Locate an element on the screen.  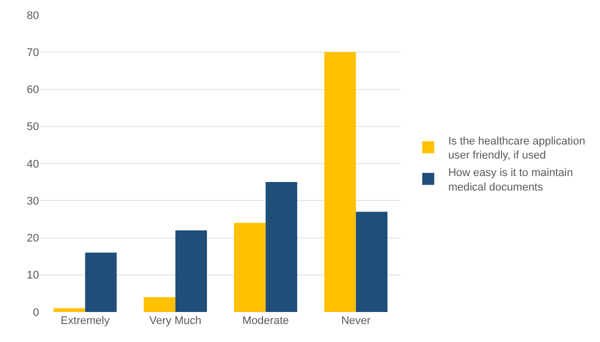
y-tick-label: 10 is located at coordinates (32, 276).